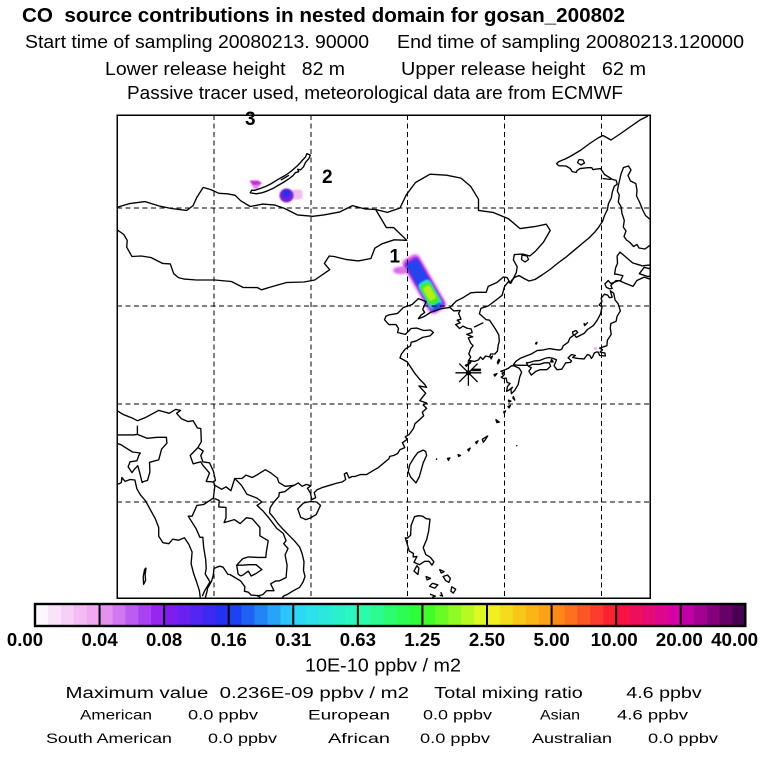  What do you see at coordinates (238, 693) in the screenshot?
I see `svg-text:Maximum value 0.236E-09 ppbv: Maximum value 0.236E-09 ppbv / m2` at bounding box center [238, 693].